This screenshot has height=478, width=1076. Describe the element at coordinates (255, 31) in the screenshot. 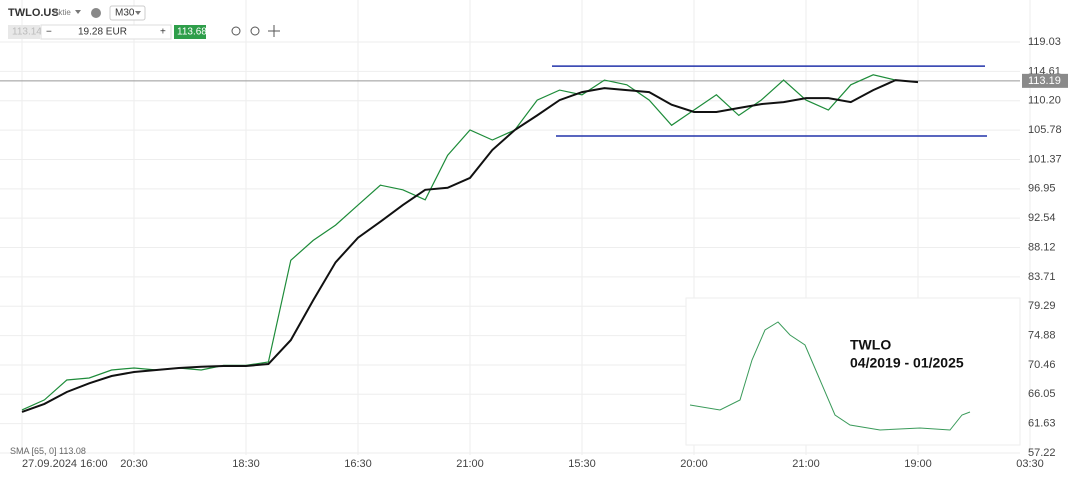

I see `zoom-in-icon` at that location.